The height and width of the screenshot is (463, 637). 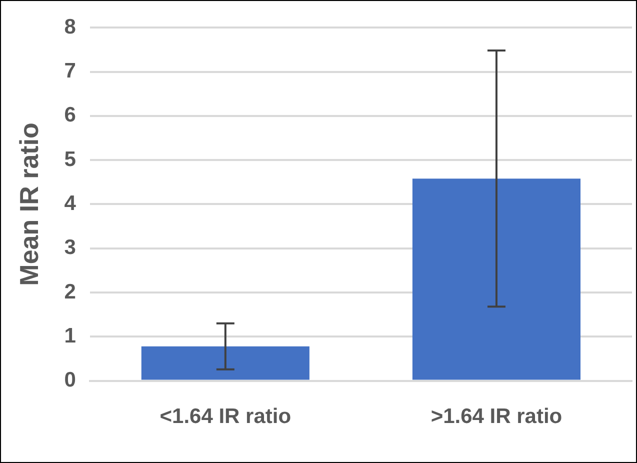 I want to click on y-tick-label: 3, so click(x=70, y=248).